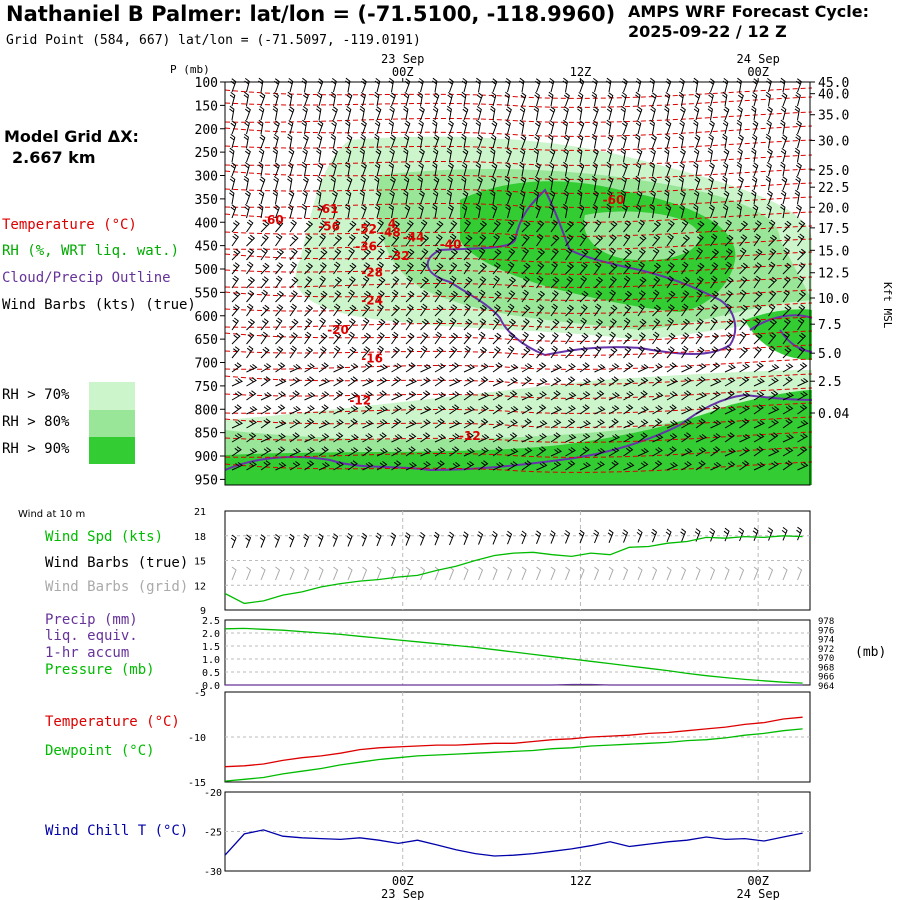 Image resolution: width=900 pixels, height=900 pixels. Describe the element at coordinates (203, 611) in the screenshot. I see `wind-ytick-label: 9` at that location.